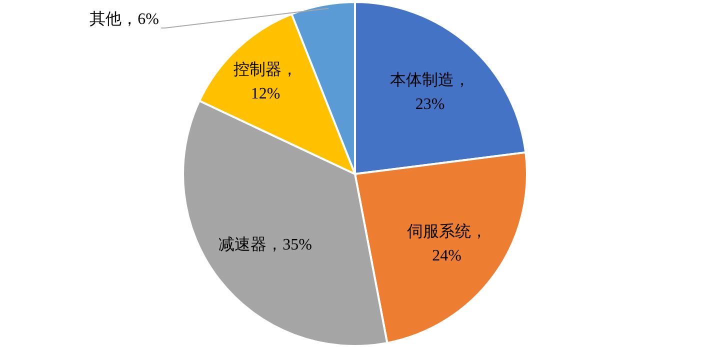 This screenshot has width=711, height=347. Describe the element at coordinates (289, 245) in the screenshot. I see `data-label: ，35%` at that location.